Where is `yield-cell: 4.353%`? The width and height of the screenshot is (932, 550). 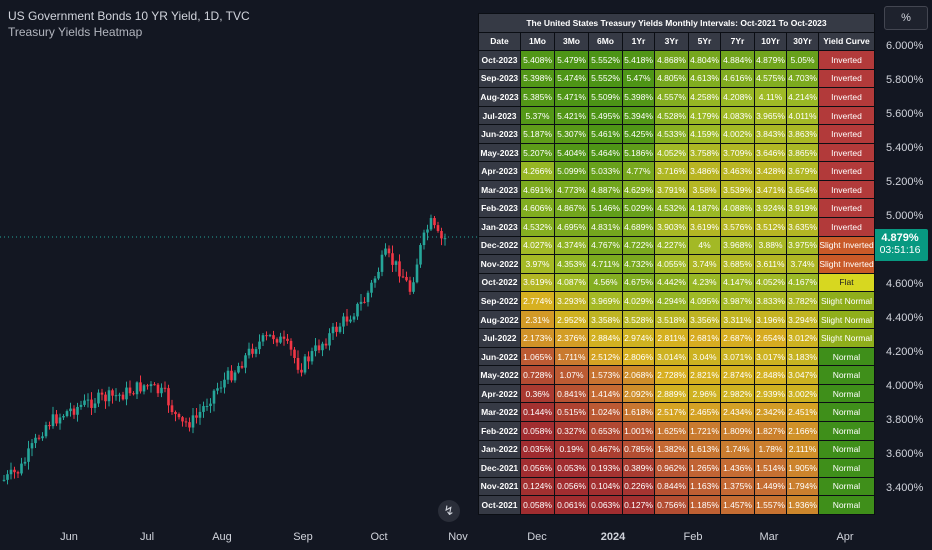
yield-cell: 4.353% is located at coordinates (571, 264).